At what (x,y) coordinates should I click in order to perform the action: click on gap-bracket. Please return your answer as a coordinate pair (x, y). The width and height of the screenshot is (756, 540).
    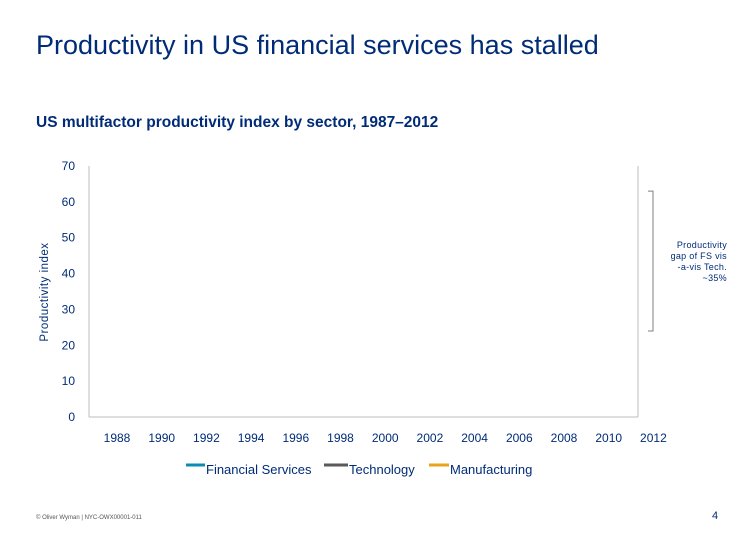
    Looking at the image, I should click on (651, 261).